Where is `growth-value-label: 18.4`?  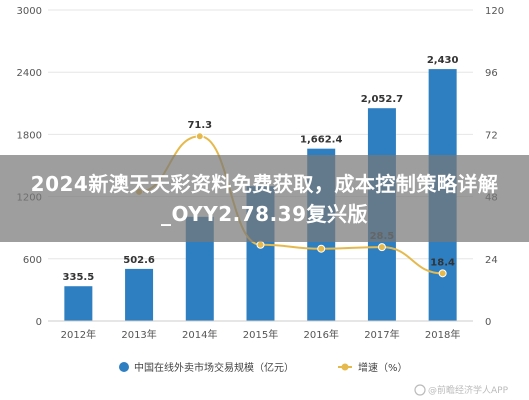 growth-value-label: 18.4 is located at coordinates (442, 262).